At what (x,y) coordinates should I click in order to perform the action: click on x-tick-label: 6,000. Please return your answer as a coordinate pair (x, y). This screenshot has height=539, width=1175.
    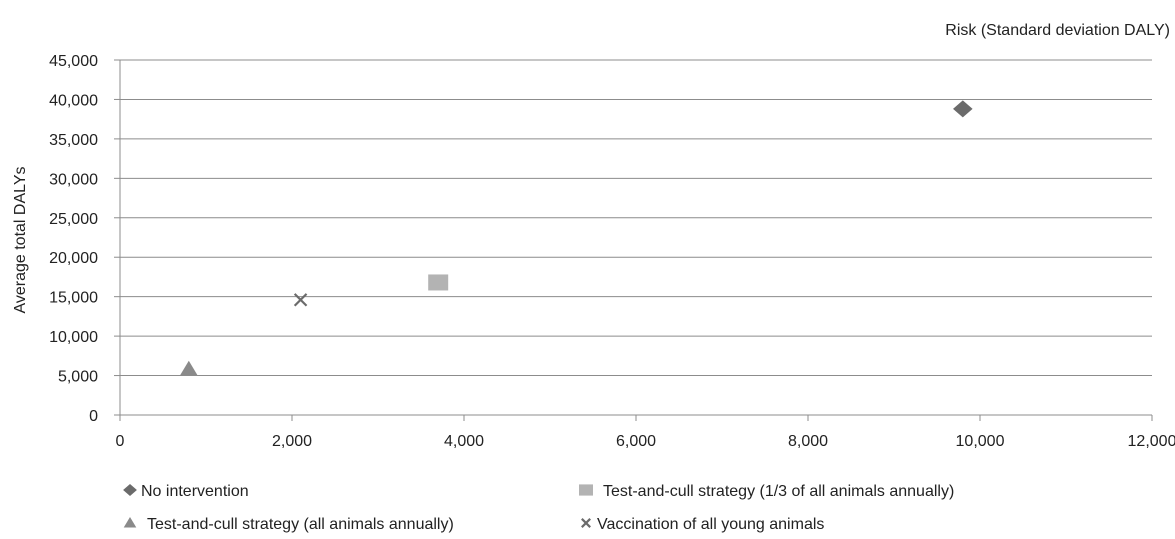
    Looking at the image, I should click on (636, 441).